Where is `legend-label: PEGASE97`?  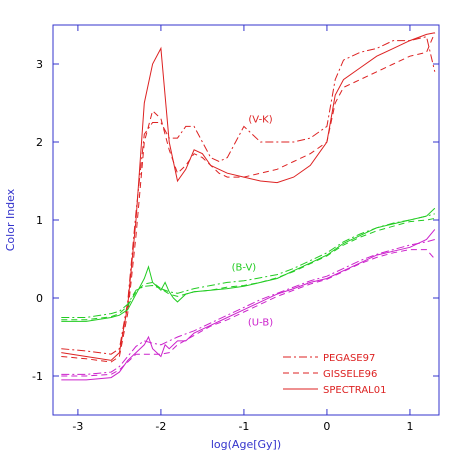 legend-label: PEGASE97 is located at coordinates (349, 358).